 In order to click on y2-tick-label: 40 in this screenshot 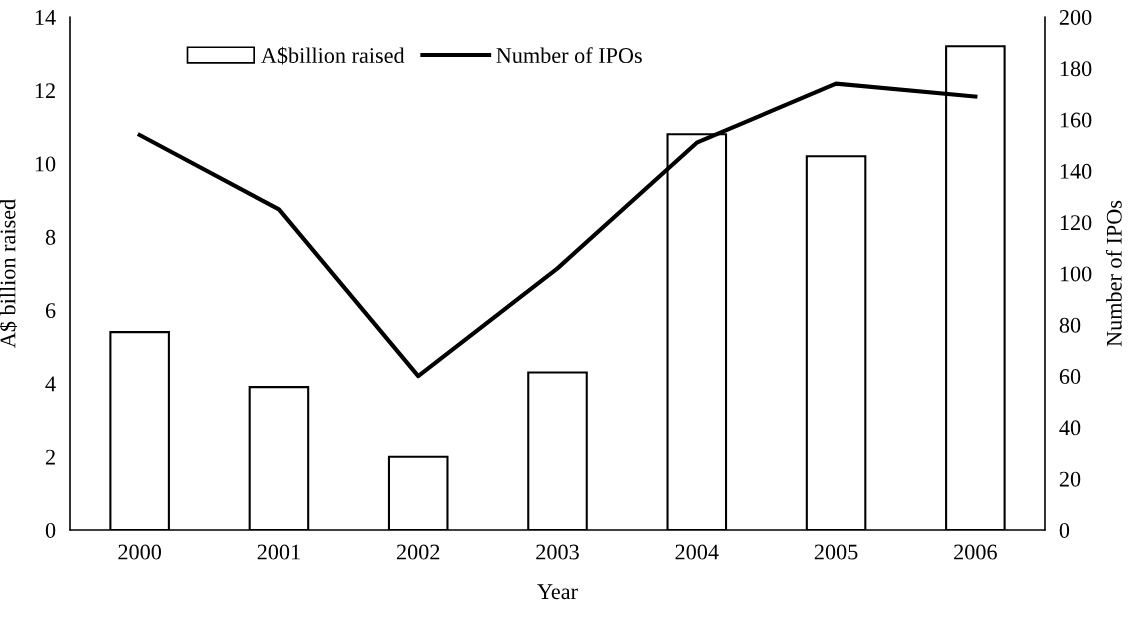, I will do `click(1070, 428)`.